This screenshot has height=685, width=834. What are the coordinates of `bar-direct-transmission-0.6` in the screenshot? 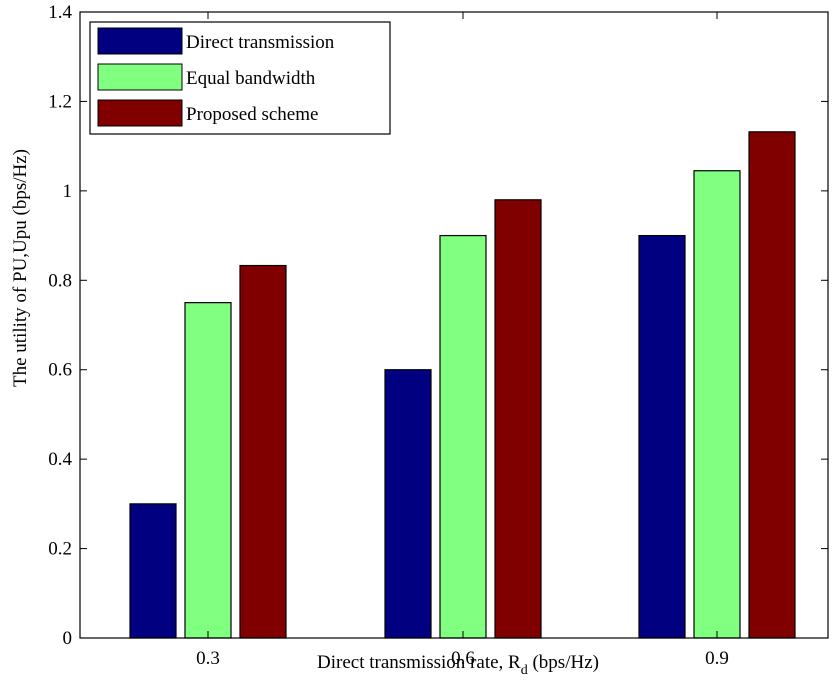 It's located at (408, 504).